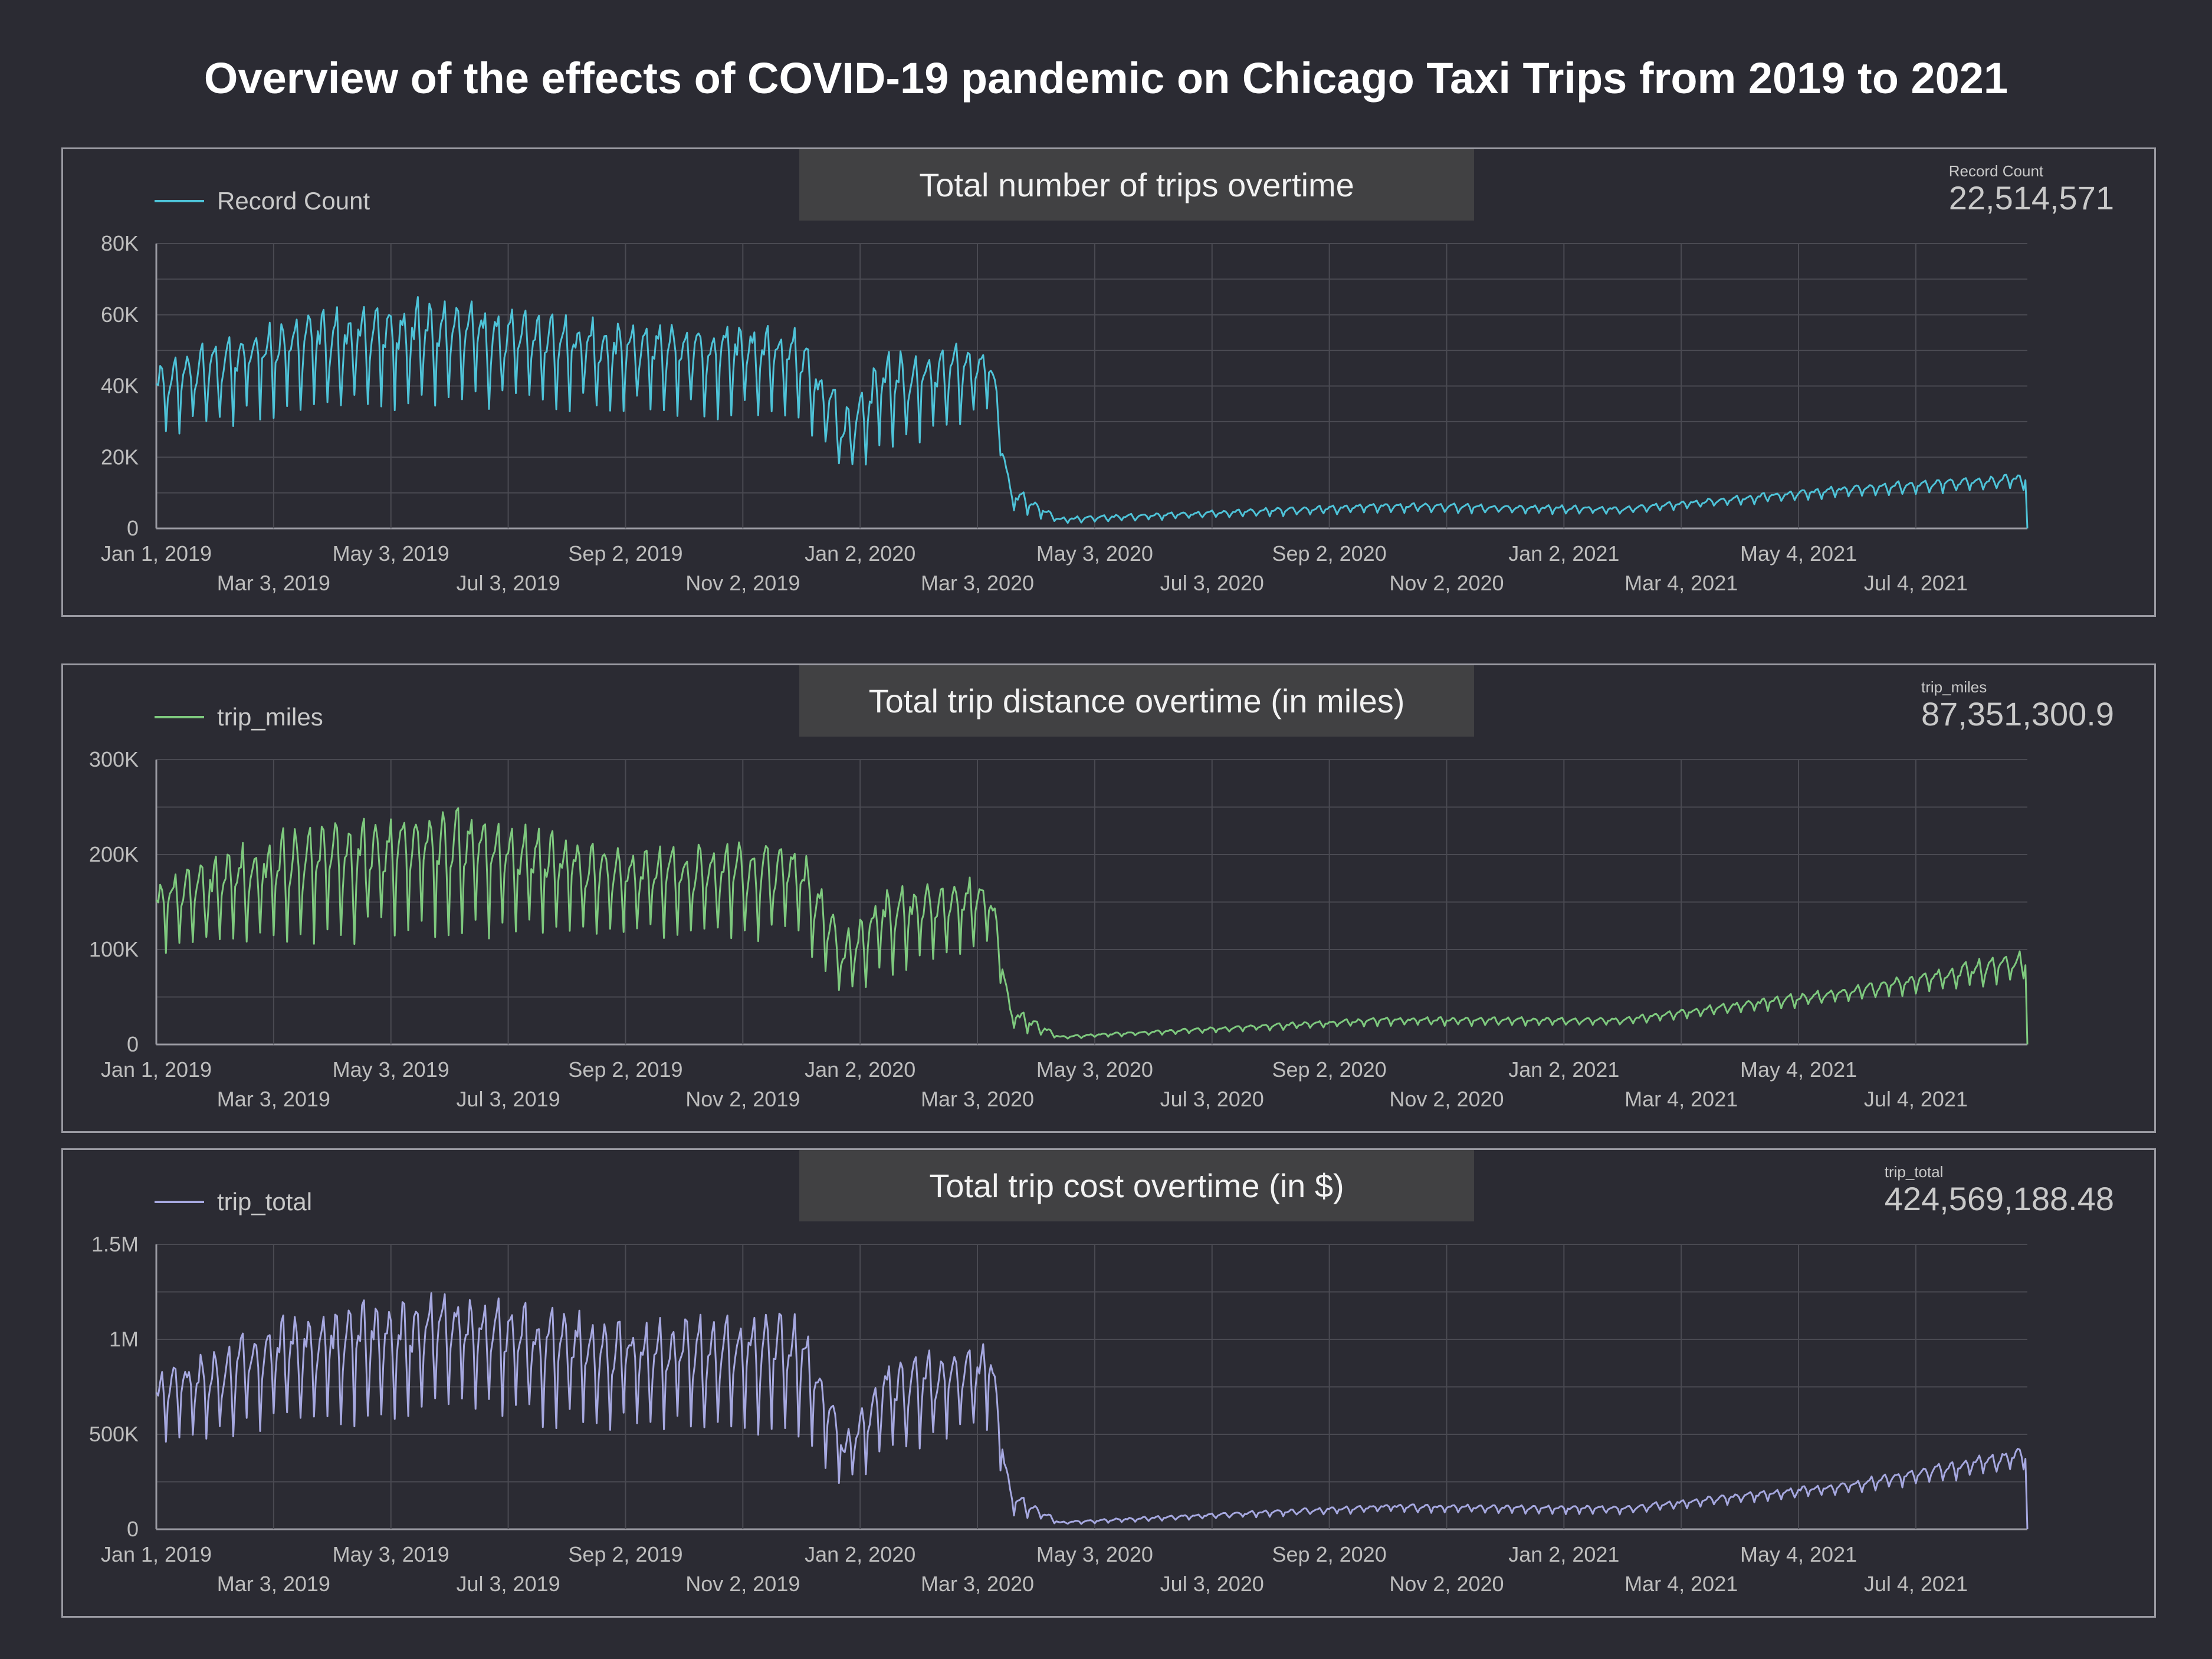 The width and height of the screenshot is (2212, 1659). Describe the element at coordinates (120, 315) in the screenshot. I see `y-tick-label: 60K` at that location.